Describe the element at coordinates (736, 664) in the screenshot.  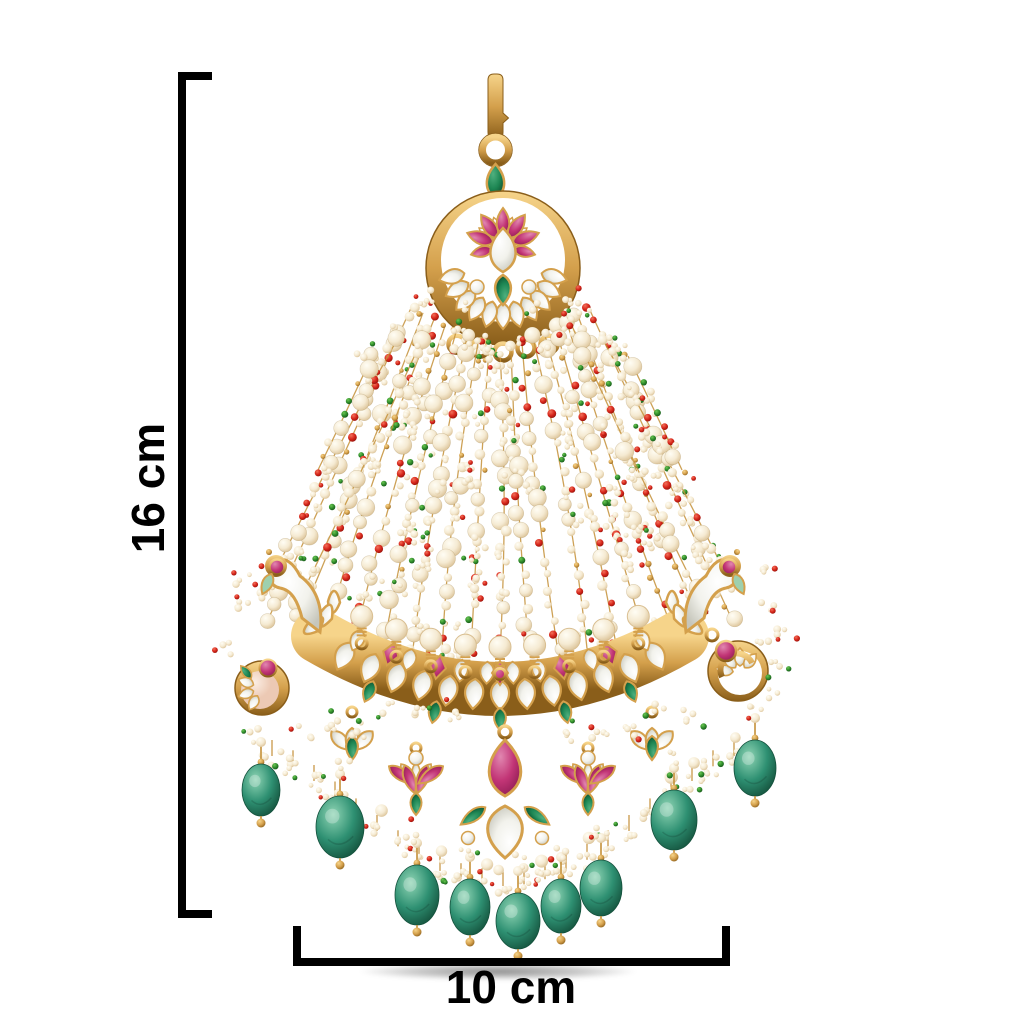
I see `small-chand-motif` at that location.